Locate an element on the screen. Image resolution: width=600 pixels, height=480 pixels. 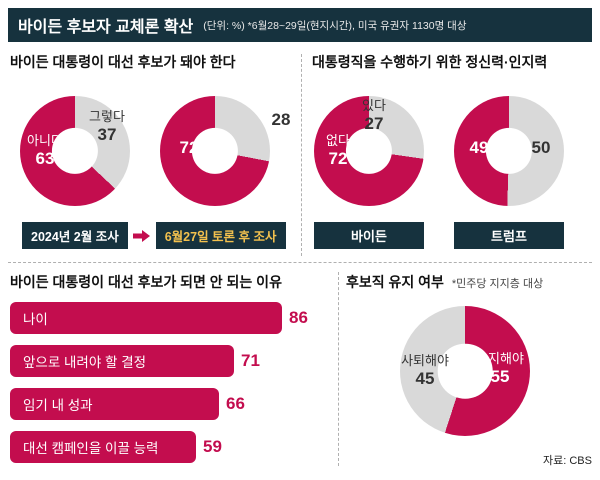
bar-label: 앞으로 내려야 할 결정 is located at coordinates (85, 362).